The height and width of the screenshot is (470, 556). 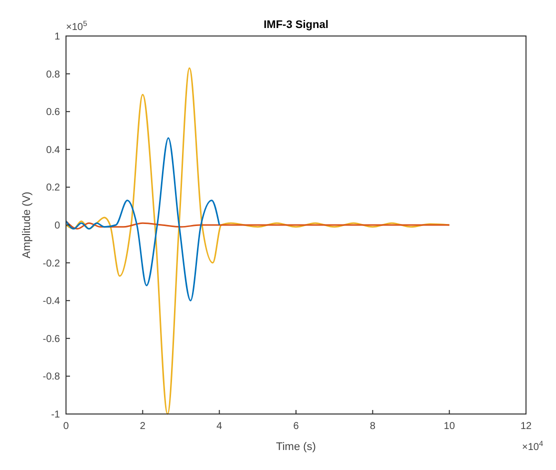 What do you see at coordinates (66, 426) in the screenshot?
I see `x-tick-label: 0` at bounding box center [66, 426].